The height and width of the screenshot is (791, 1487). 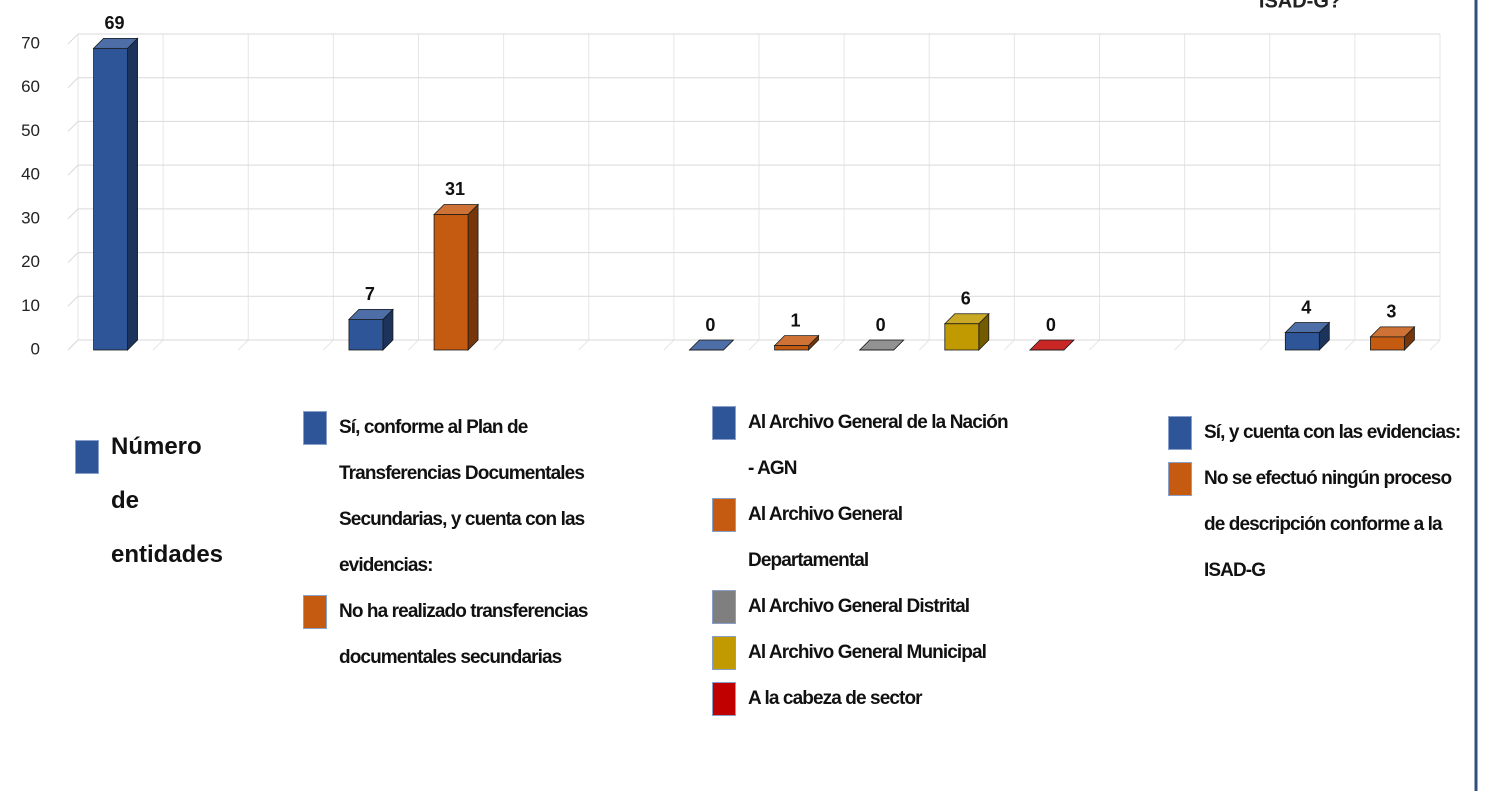 I want to click on legend-label: A la cabeza de sector, so click(x=835, y=698).